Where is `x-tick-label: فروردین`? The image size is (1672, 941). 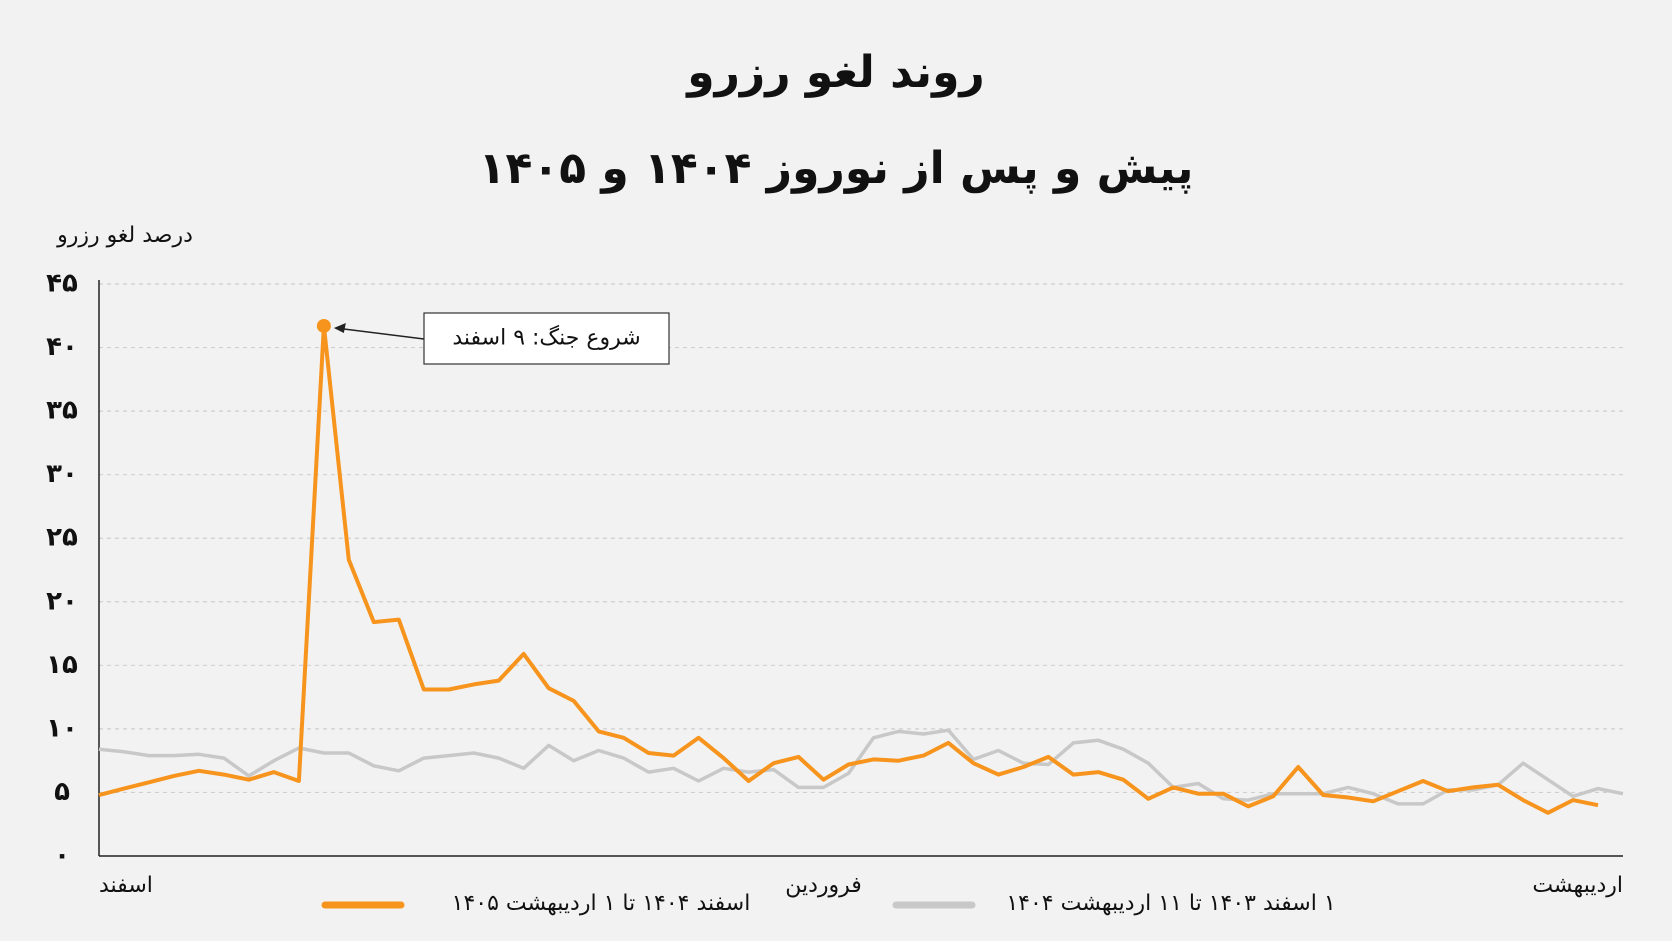 x-tick-label: فروردین is located at coordinates (823, 885).